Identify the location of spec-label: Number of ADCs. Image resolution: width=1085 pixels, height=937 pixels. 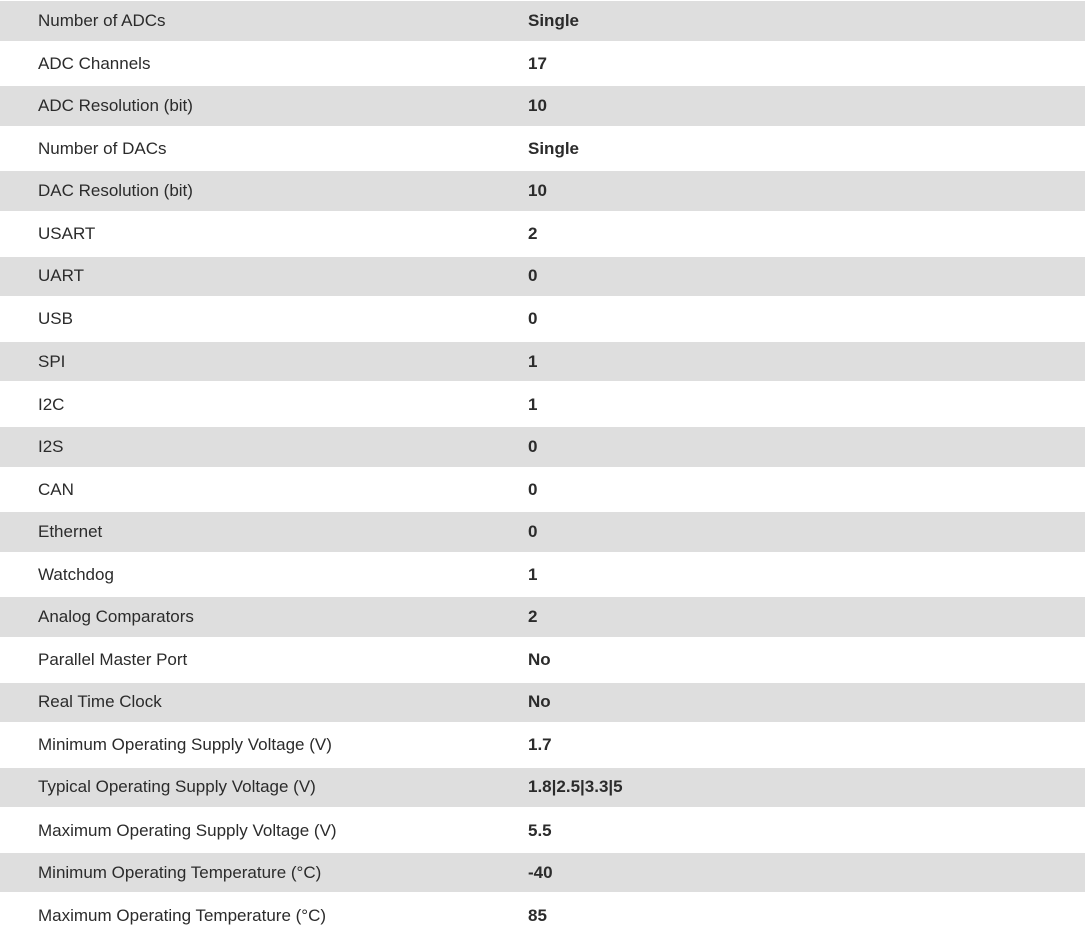
(102, 20).